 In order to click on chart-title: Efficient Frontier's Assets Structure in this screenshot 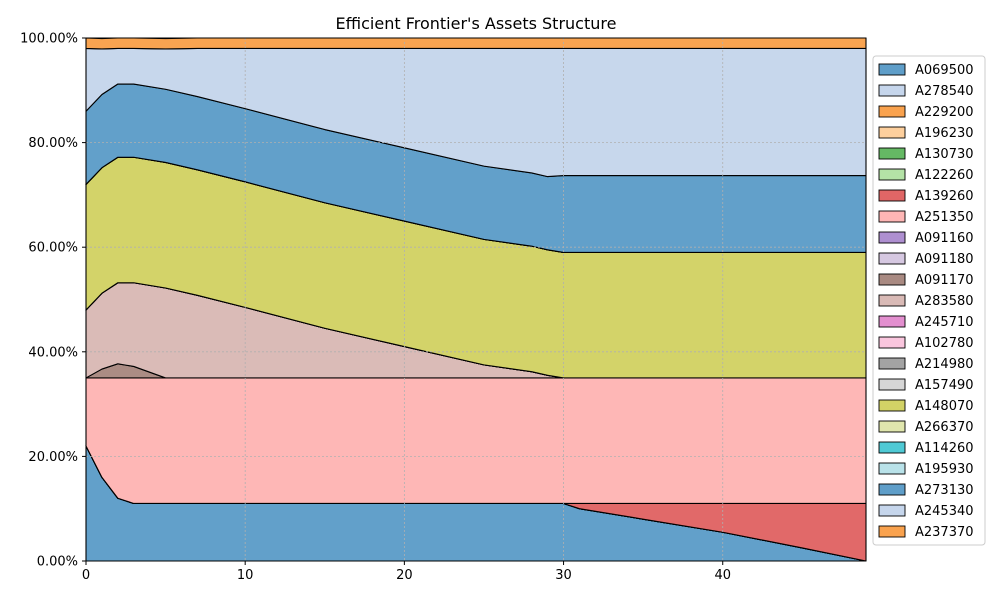, I will do `click(476, 23)`.